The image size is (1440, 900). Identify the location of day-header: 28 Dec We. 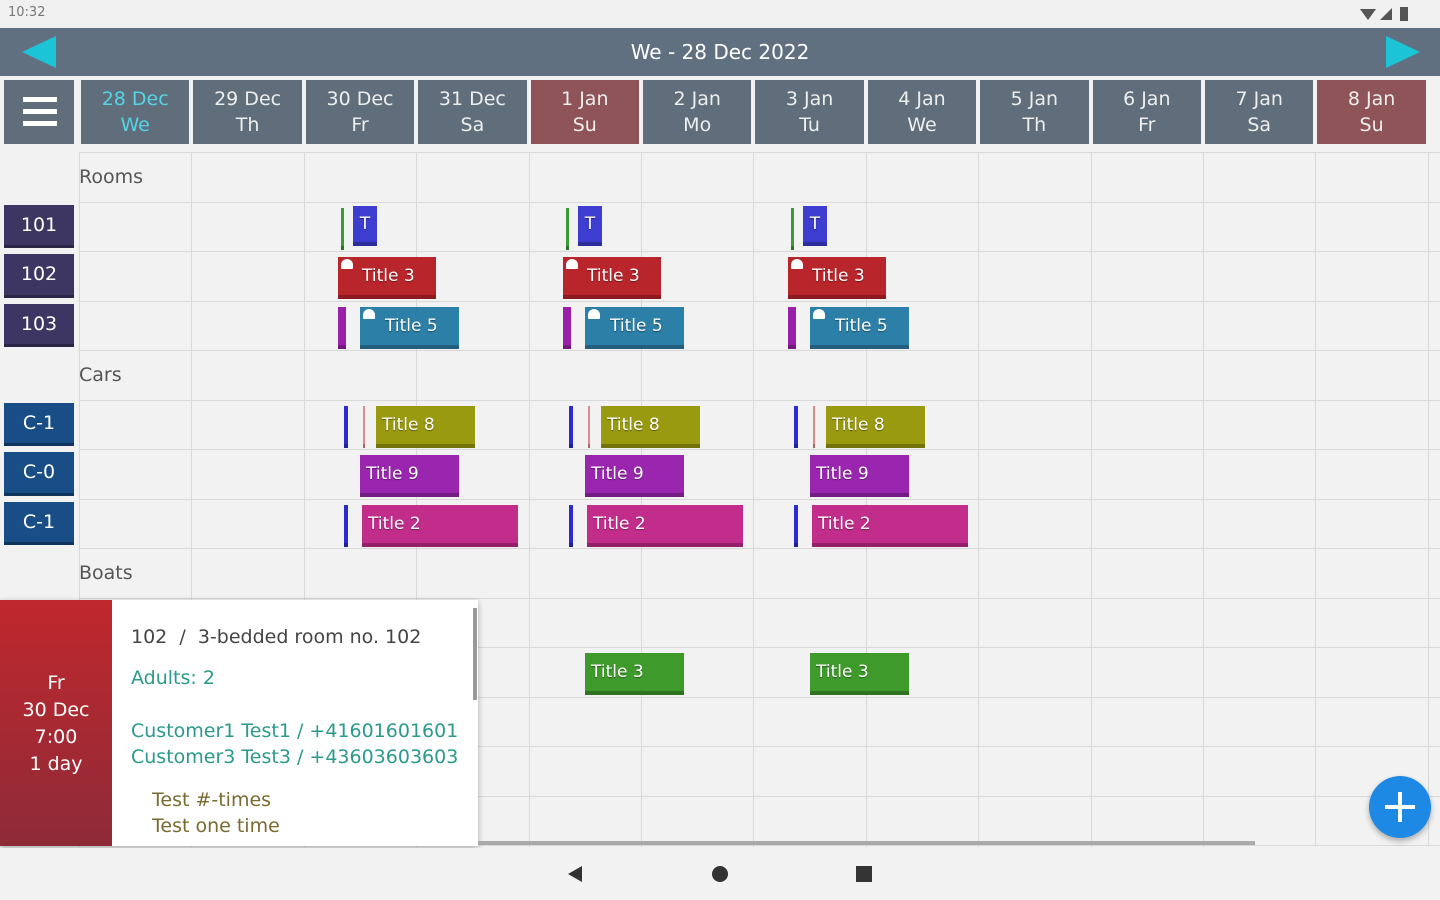
(135, 112).